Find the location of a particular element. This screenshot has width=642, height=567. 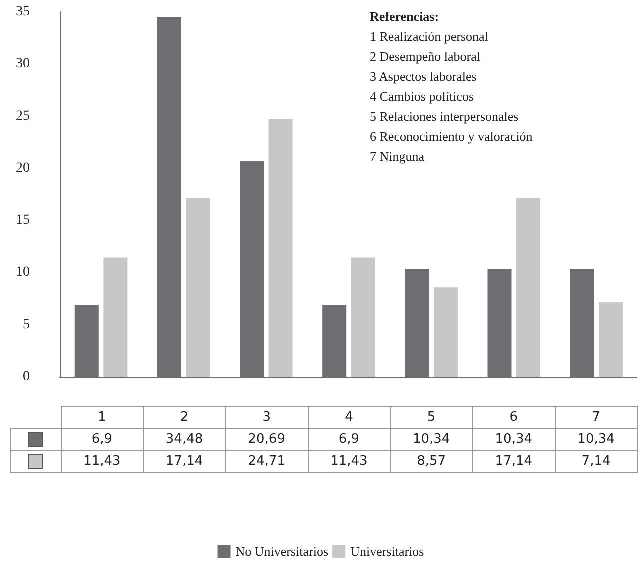

y-tick-label: 20 is located at coordinates (23, 168).